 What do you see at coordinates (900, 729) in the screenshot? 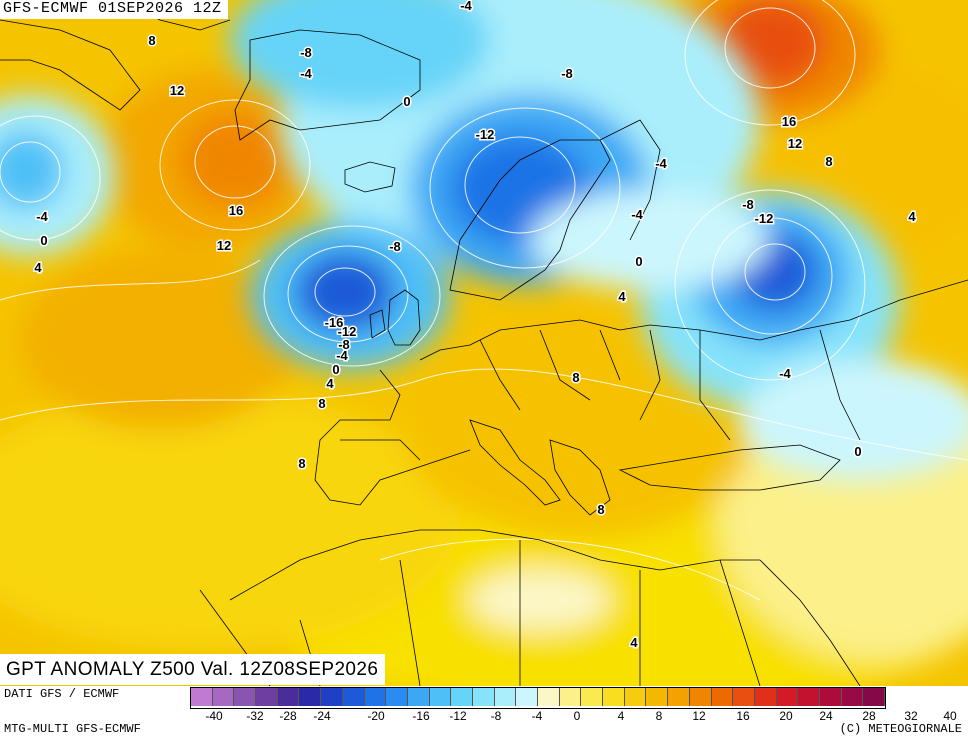
I see `copyright: (C) METEOGIORNALE` at bounding box center [900, 729].